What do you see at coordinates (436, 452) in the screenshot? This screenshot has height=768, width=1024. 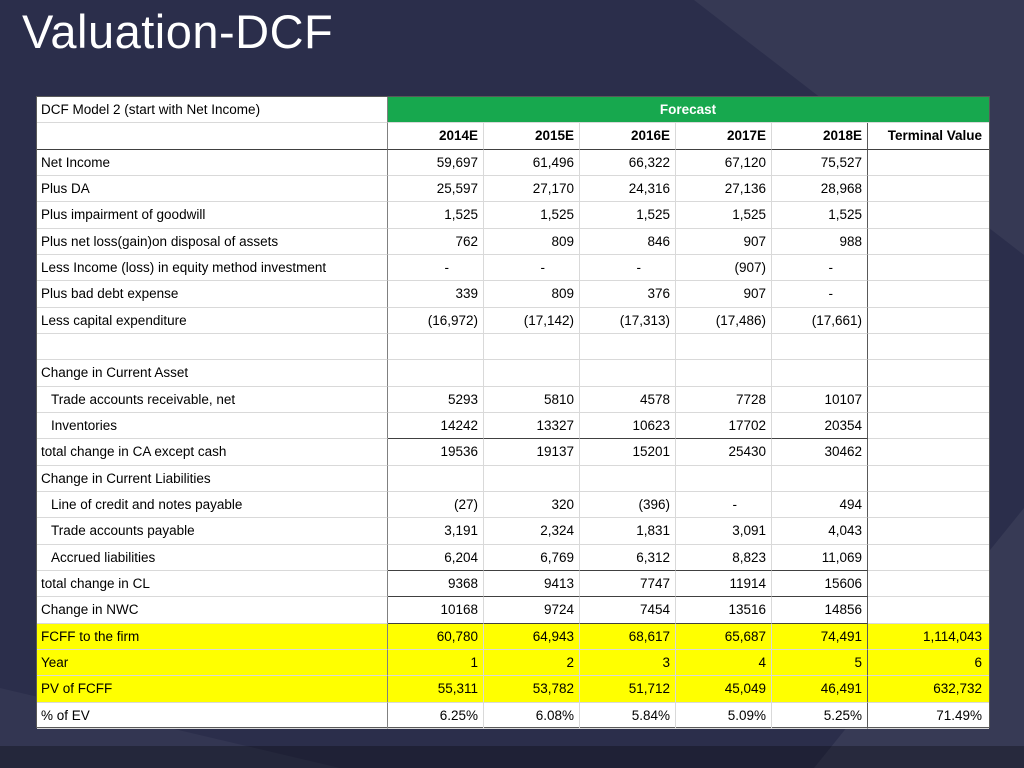 I see `cell-value: 19536` at bounding box center [436, 452].